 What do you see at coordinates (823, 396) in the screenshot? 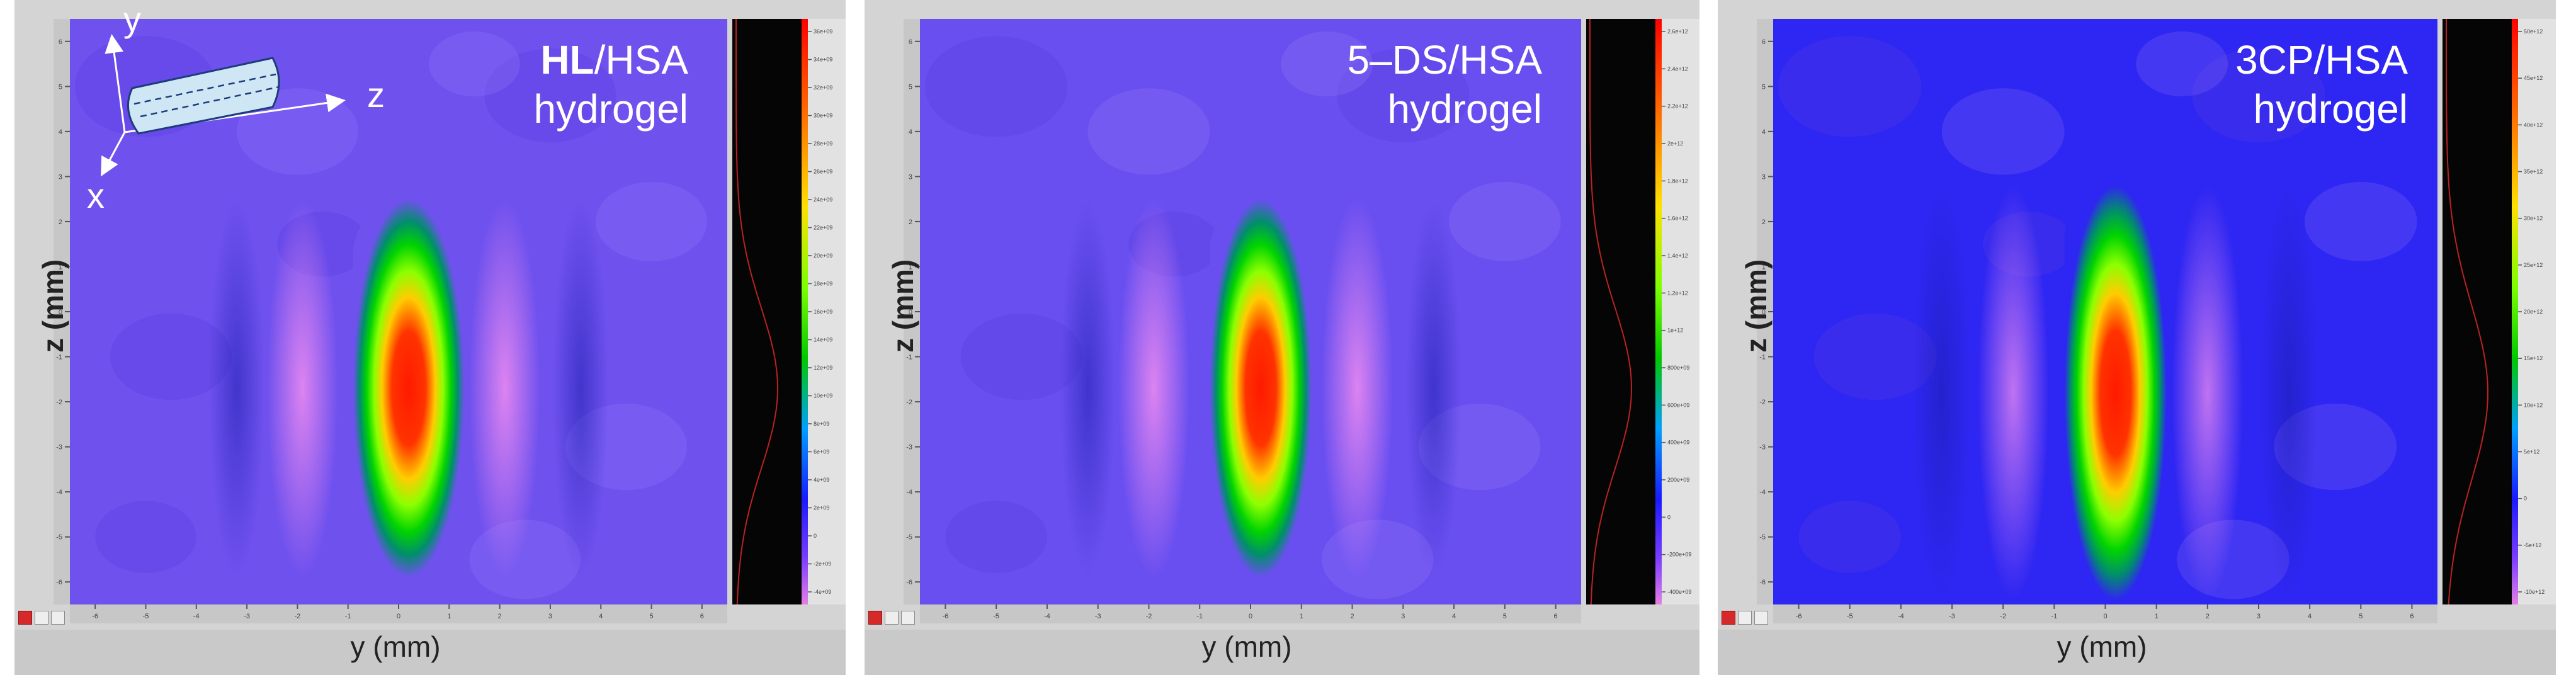
I see `colorbar-tick-label: 10e+09` at bounding box center [823, 396].